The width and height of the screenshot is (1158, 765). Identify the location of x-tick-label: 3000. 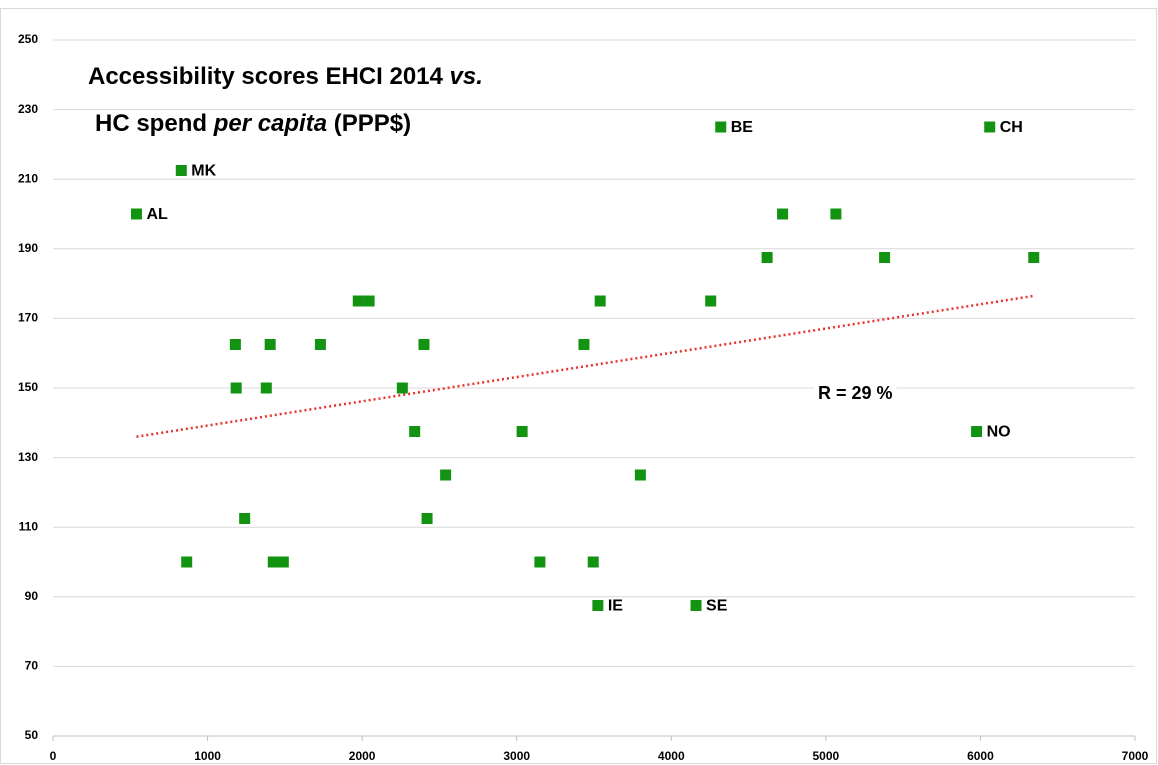
(516, 756).